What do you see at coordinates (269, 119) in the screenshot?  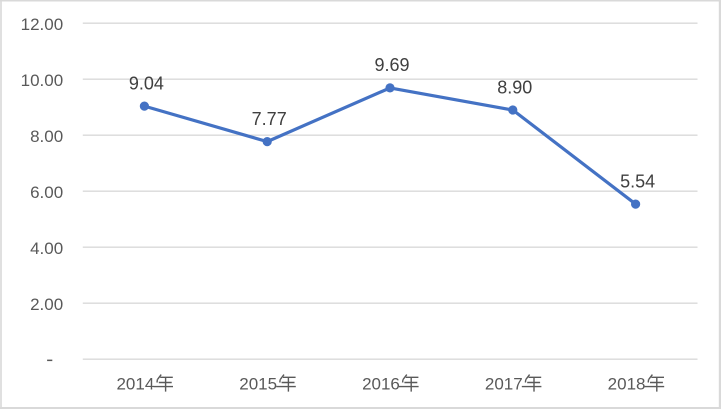 I see `svg-text: 7.77` at bounding box center [269, 119].